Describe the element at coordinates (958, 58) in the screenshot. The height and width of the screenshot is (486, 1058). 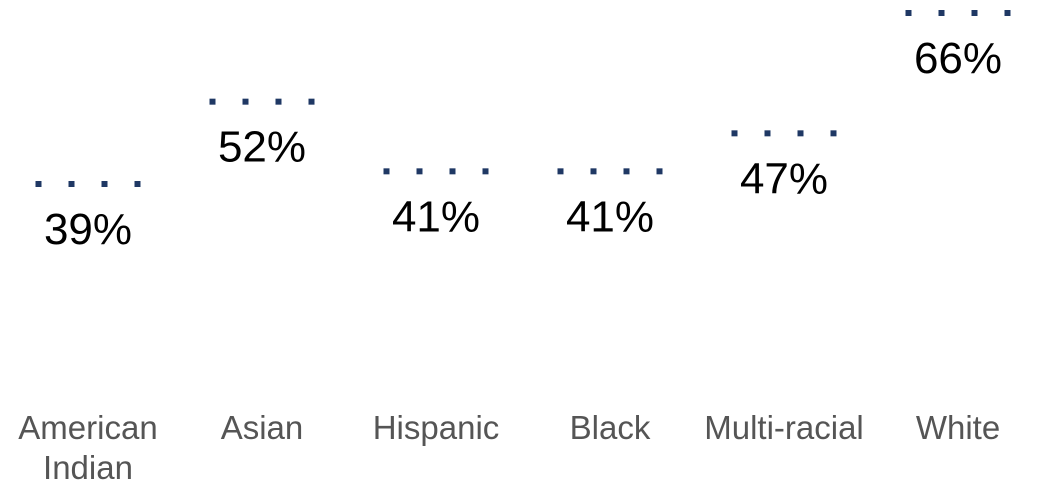
I see `data-label: 66%` at that location.